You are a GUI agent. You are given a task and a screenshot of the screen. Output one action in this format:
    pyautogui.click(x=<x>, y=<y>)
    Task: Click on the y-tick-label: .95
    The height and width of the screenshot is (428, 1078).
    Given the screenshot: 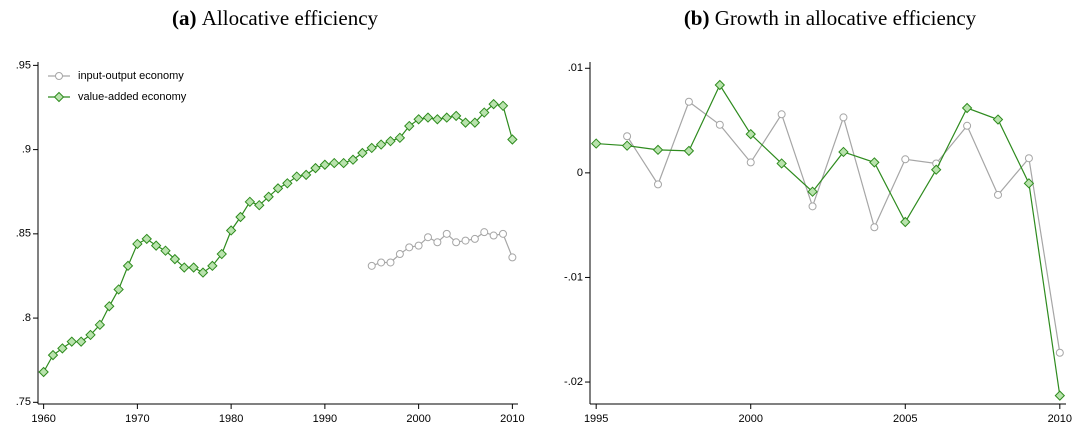 What is the action you would take?
    pyautogui.click(x=23, y=65)
    